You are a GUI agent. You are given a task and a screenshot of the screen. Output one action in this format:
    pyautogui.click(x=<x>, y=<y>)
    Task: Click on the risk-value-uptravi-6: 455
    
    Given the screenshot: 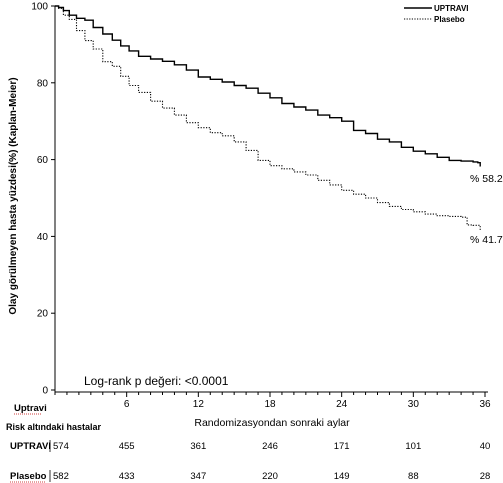 What is the action you would take?
    pyautogui.click(x=127, y=446)
    